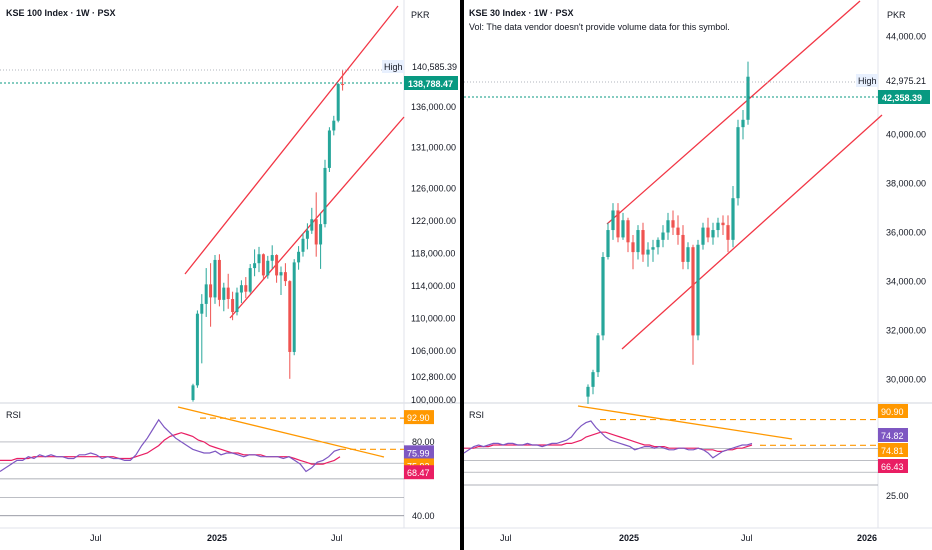 The width and height of the screenshot is (932, 550). I want to click on right-rsi-label: 74.81, so click(892, 451).